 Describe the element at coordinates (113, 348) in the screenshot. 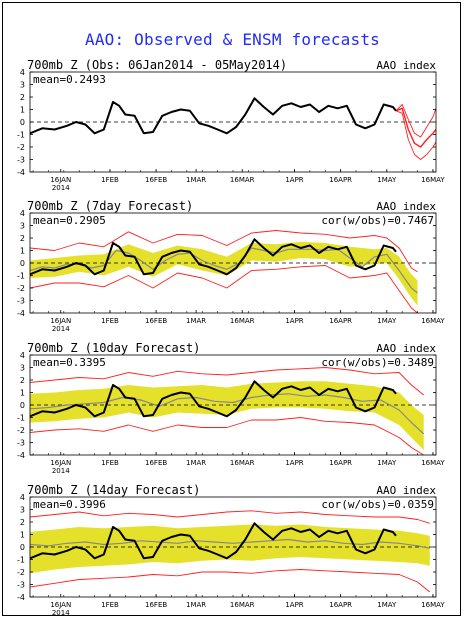

I see `panel-title: 700mb Z (10day Forecast)` at that location.